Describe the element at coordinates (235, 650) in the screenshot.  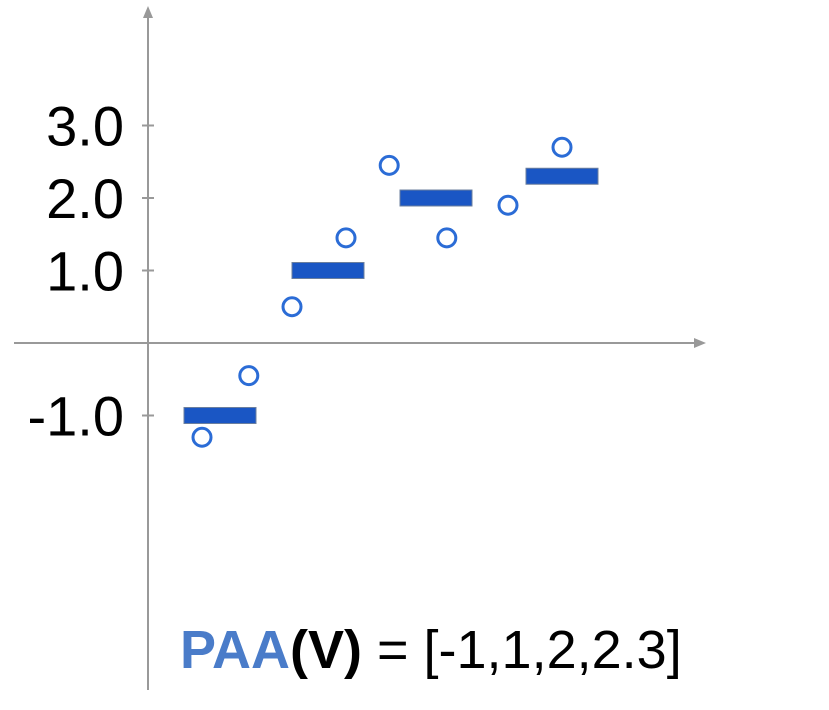
I see `formula-name: PAA` at that location.